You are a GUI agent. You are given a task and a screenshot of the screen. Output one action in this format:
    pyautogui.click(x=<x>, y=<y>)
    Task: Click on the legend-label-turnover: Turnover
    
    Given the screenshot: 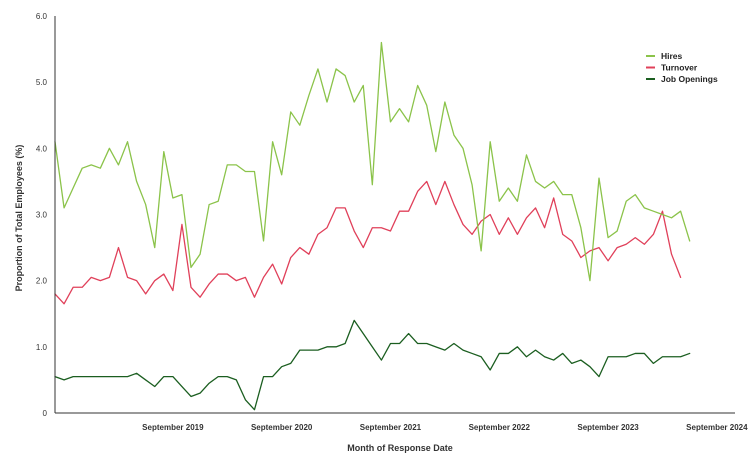 What is the action you would take?
    pyautogui.click(x=679, y=68)
    